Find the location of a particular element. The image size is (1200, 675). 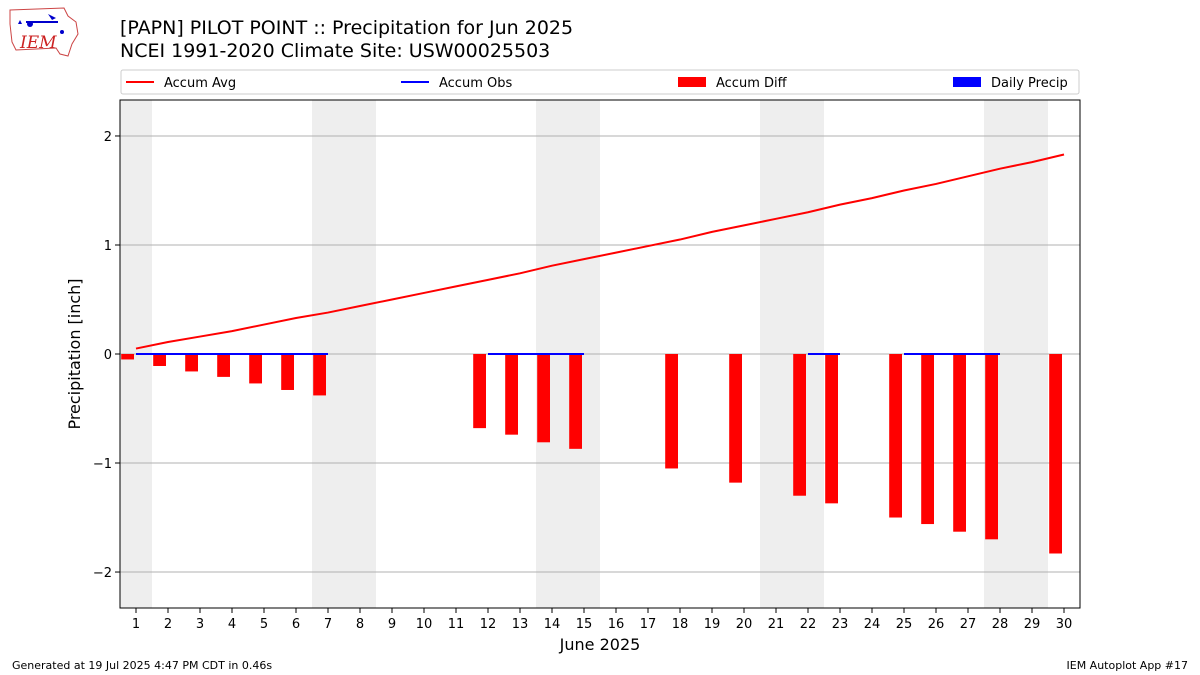

x-tick-label: 16 is located at coordinates (616, 624).